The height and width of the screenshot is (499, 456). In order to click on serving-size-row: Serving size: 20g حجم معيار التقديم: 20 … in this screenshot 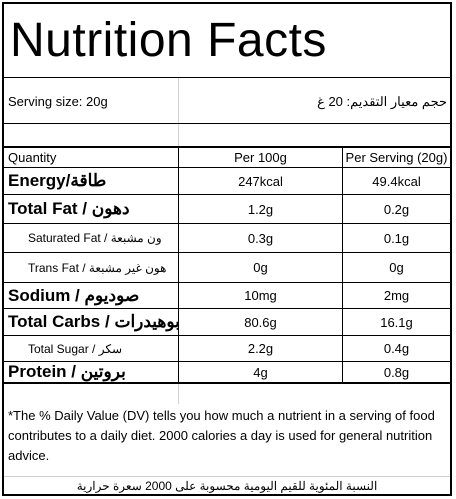, I will do `click(227, 101)`.